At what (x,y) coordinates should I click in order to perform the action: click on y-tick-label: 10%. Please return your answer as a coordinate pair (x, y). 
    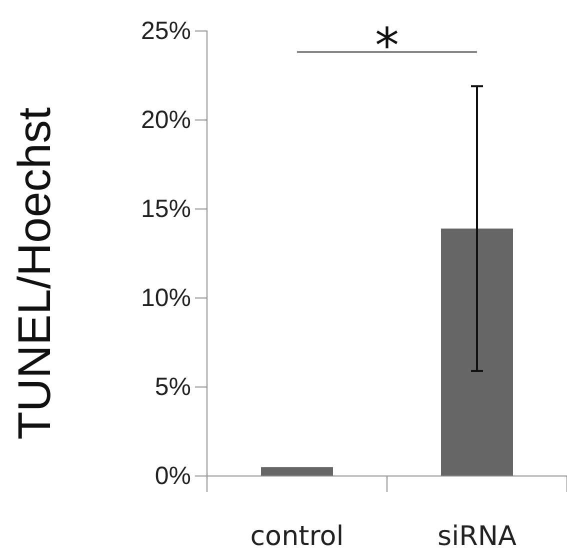
    Looking at the image, I should click on (165, 298).